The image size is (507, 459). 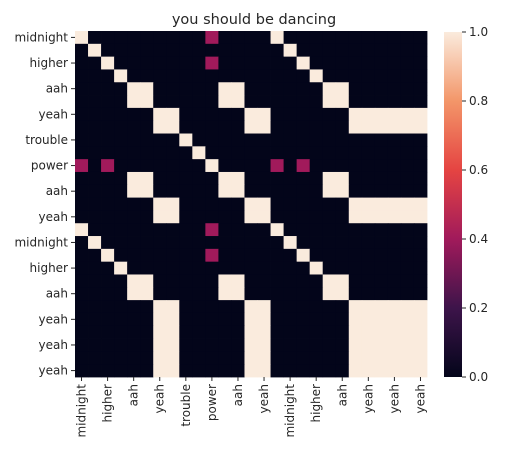 I want to click on colorbar-tick-label: 0.8, so click(x=478, y=101).